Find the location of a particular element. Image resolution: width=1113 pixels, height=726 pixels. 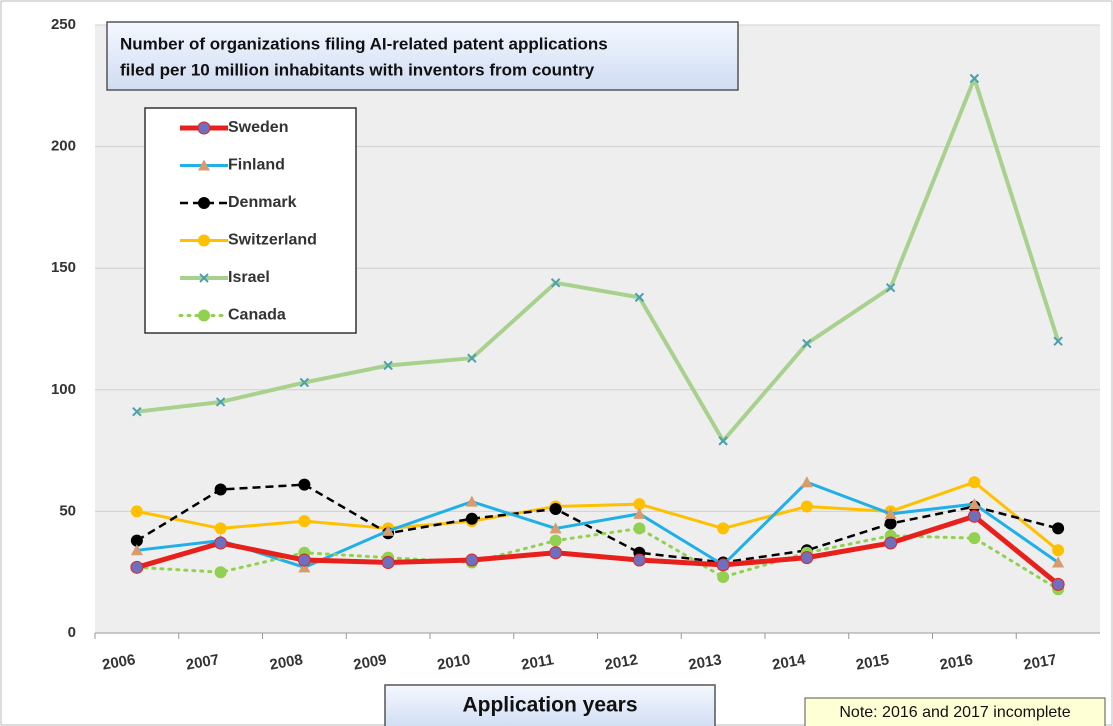

x-tick-label: 2009 is located at coordinates (370, 662).